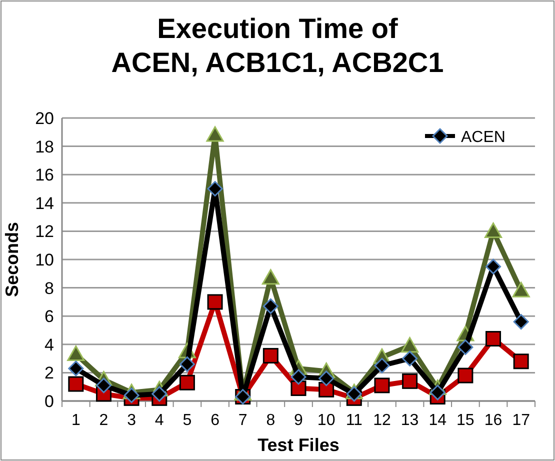 The height and width of the screenshot is (461, 555). Describe the element at coordinates (243, 420) in the screenshot. I see `x-tick-label: 7` at that location.